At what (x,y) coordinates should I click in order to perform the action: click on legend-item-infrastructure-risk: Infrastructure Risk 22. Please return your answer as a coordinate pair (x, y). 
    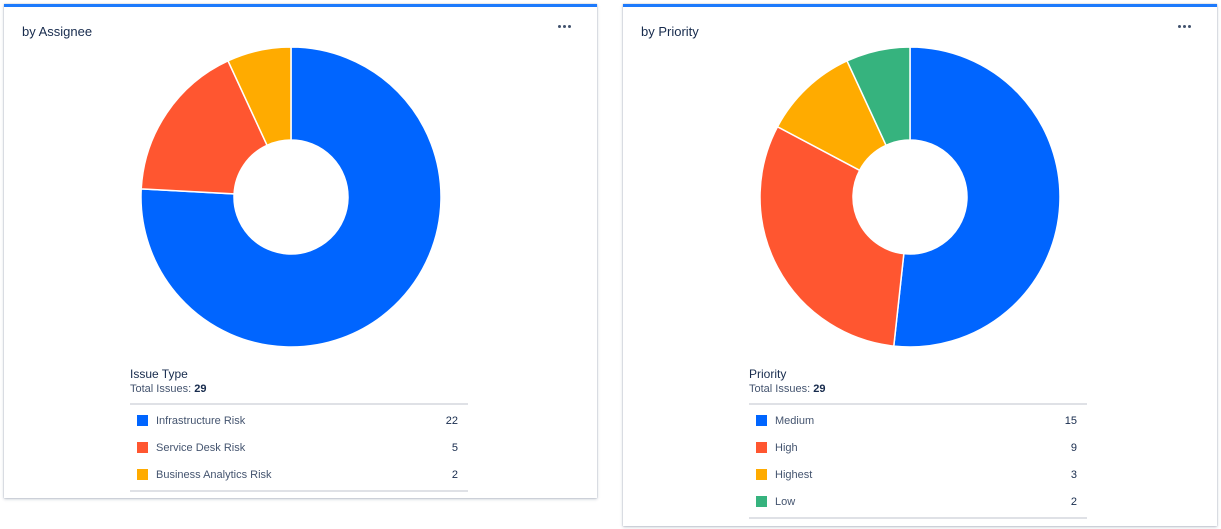
    Looking at the image, I should click on (299, 420).